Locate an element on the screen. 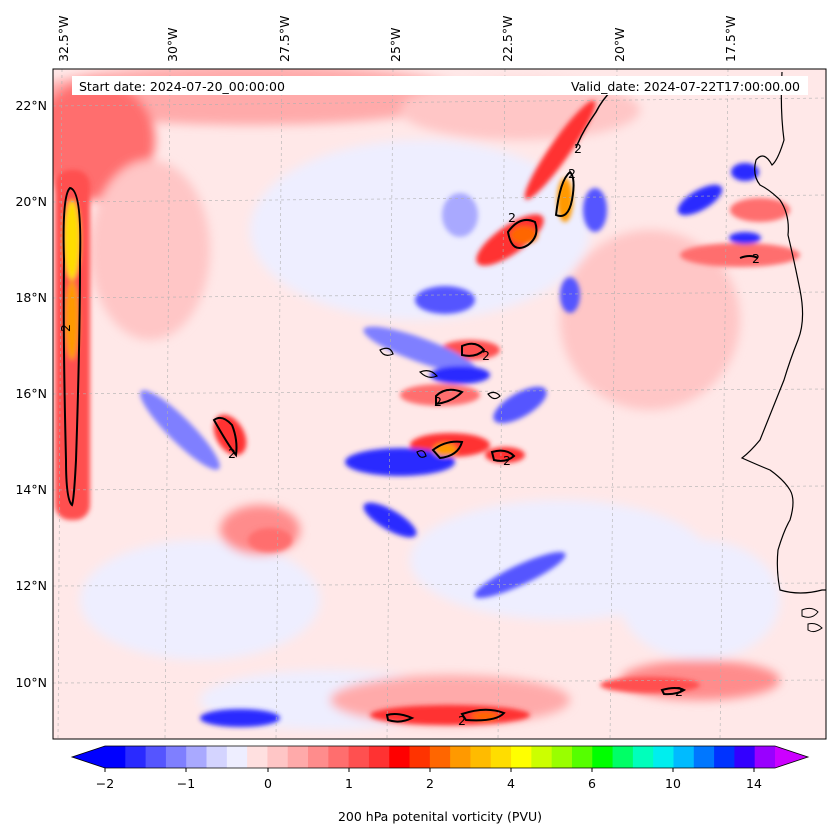 The image size is (837, 836). lon-label: 20°W is located at coordinates (619, 44).